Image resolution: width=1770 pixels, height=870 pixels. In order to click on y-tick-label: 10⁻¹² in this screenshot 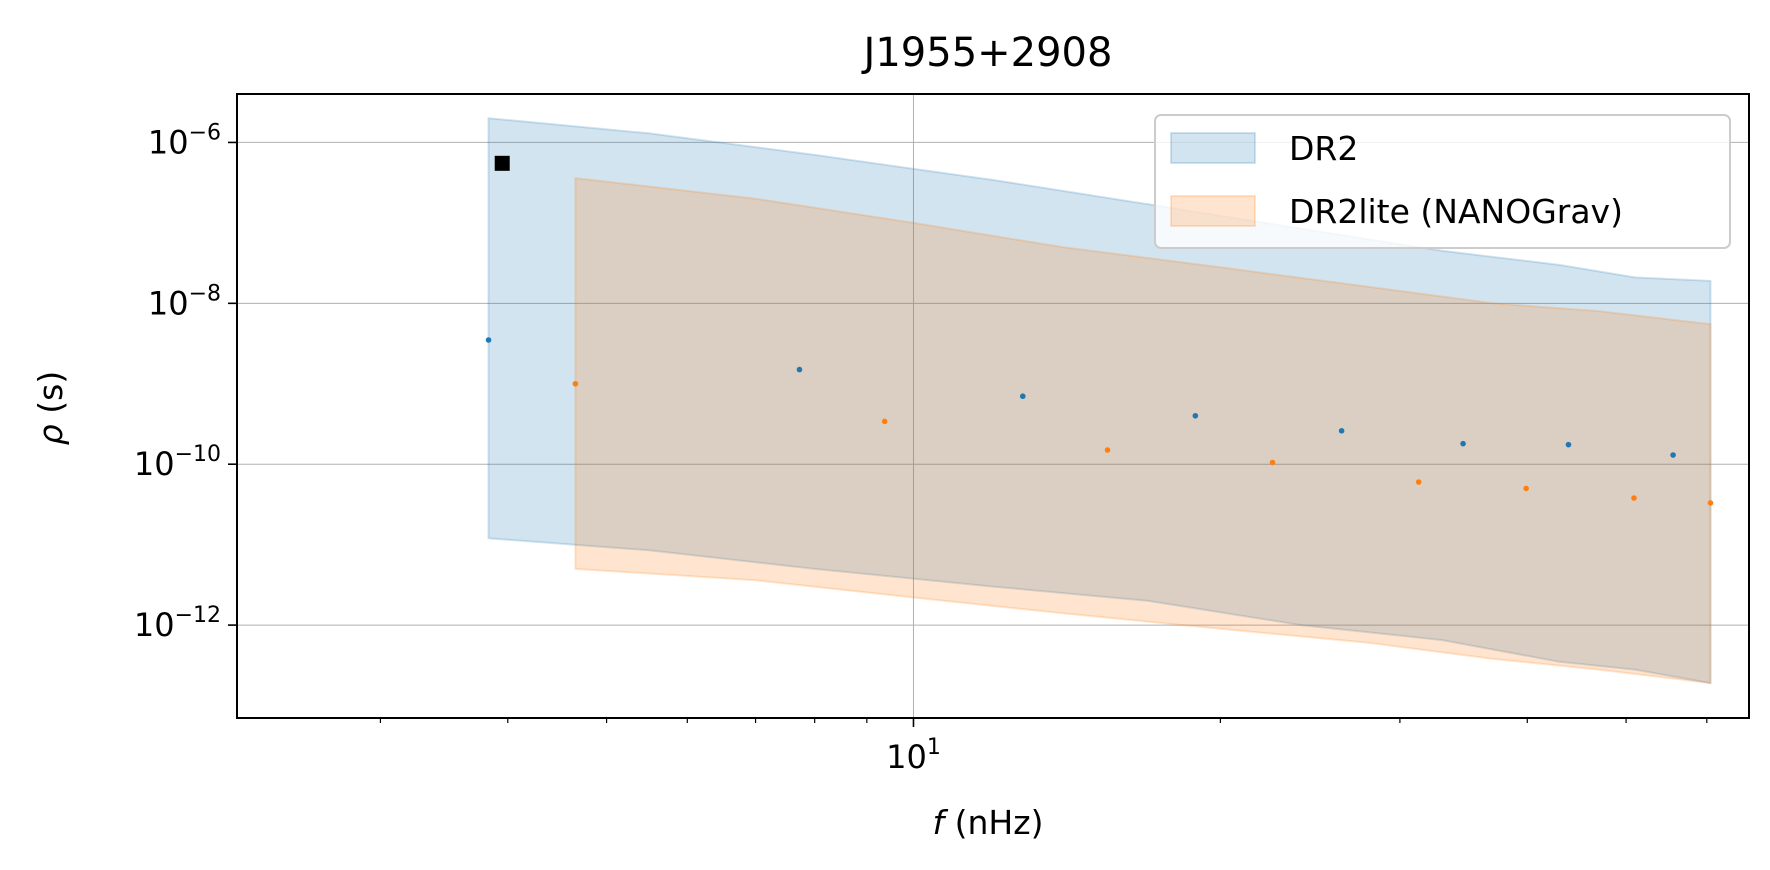, I will do `click(177, 623)`.